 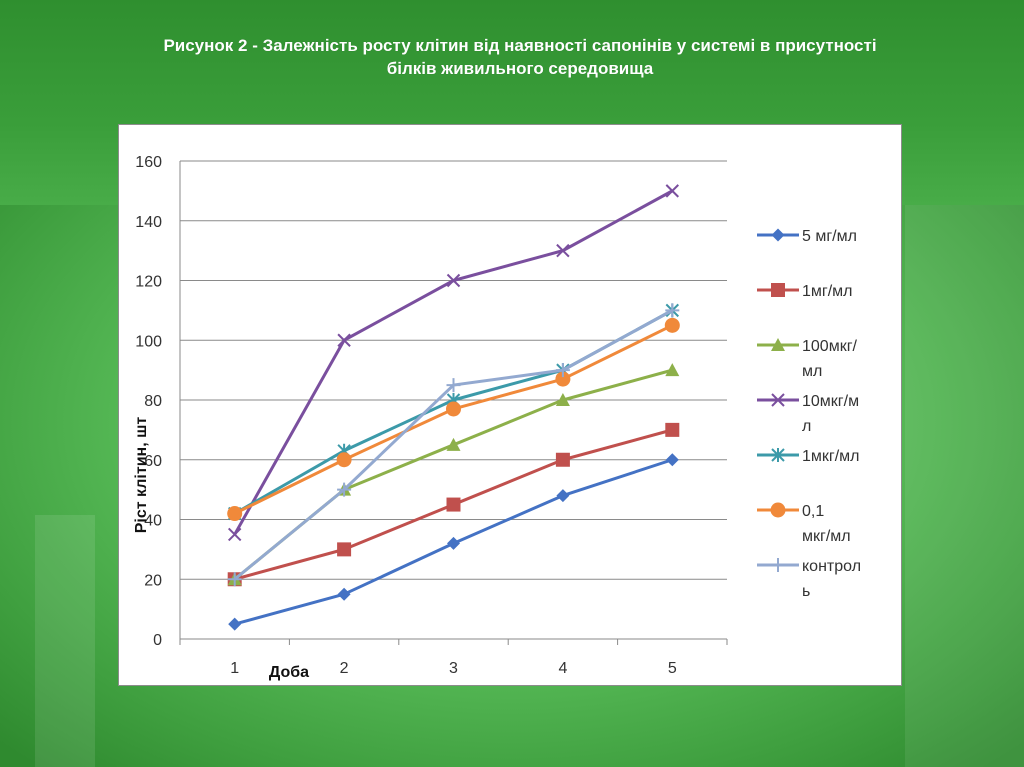 I want to click on legend-label: мкг/мл, so click(x=826, y=536).